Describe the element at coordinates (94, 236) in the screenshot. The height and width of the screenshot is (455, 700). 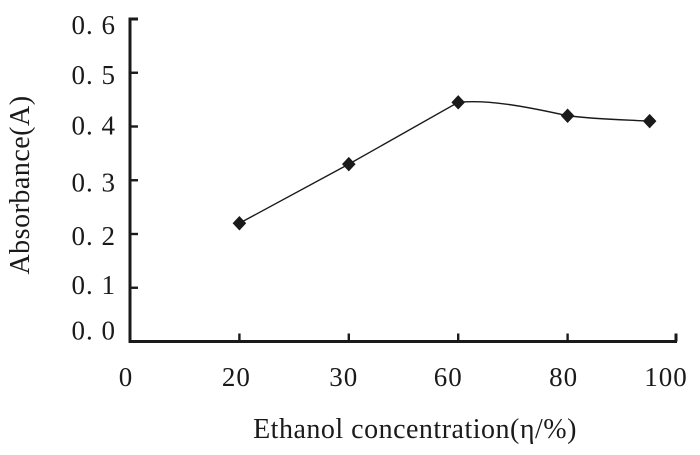
I see `y-tick-label: 0. 2` at that location.